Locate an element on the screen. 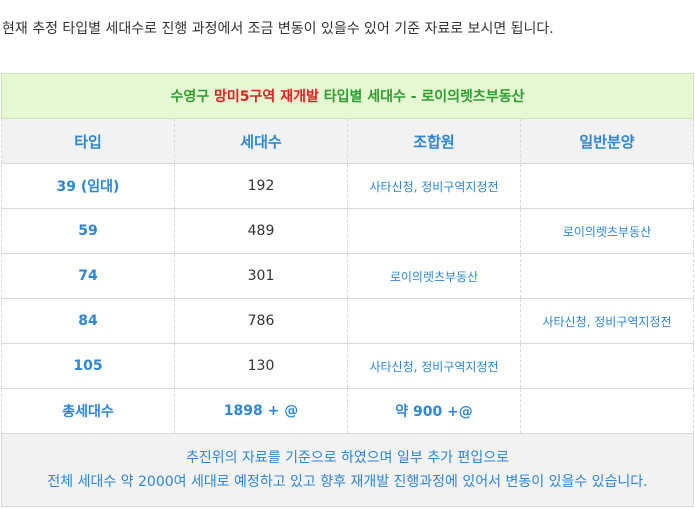 This screenshot has height=509, width=695. type-cell: 84 is located at coordinates (88, 321).